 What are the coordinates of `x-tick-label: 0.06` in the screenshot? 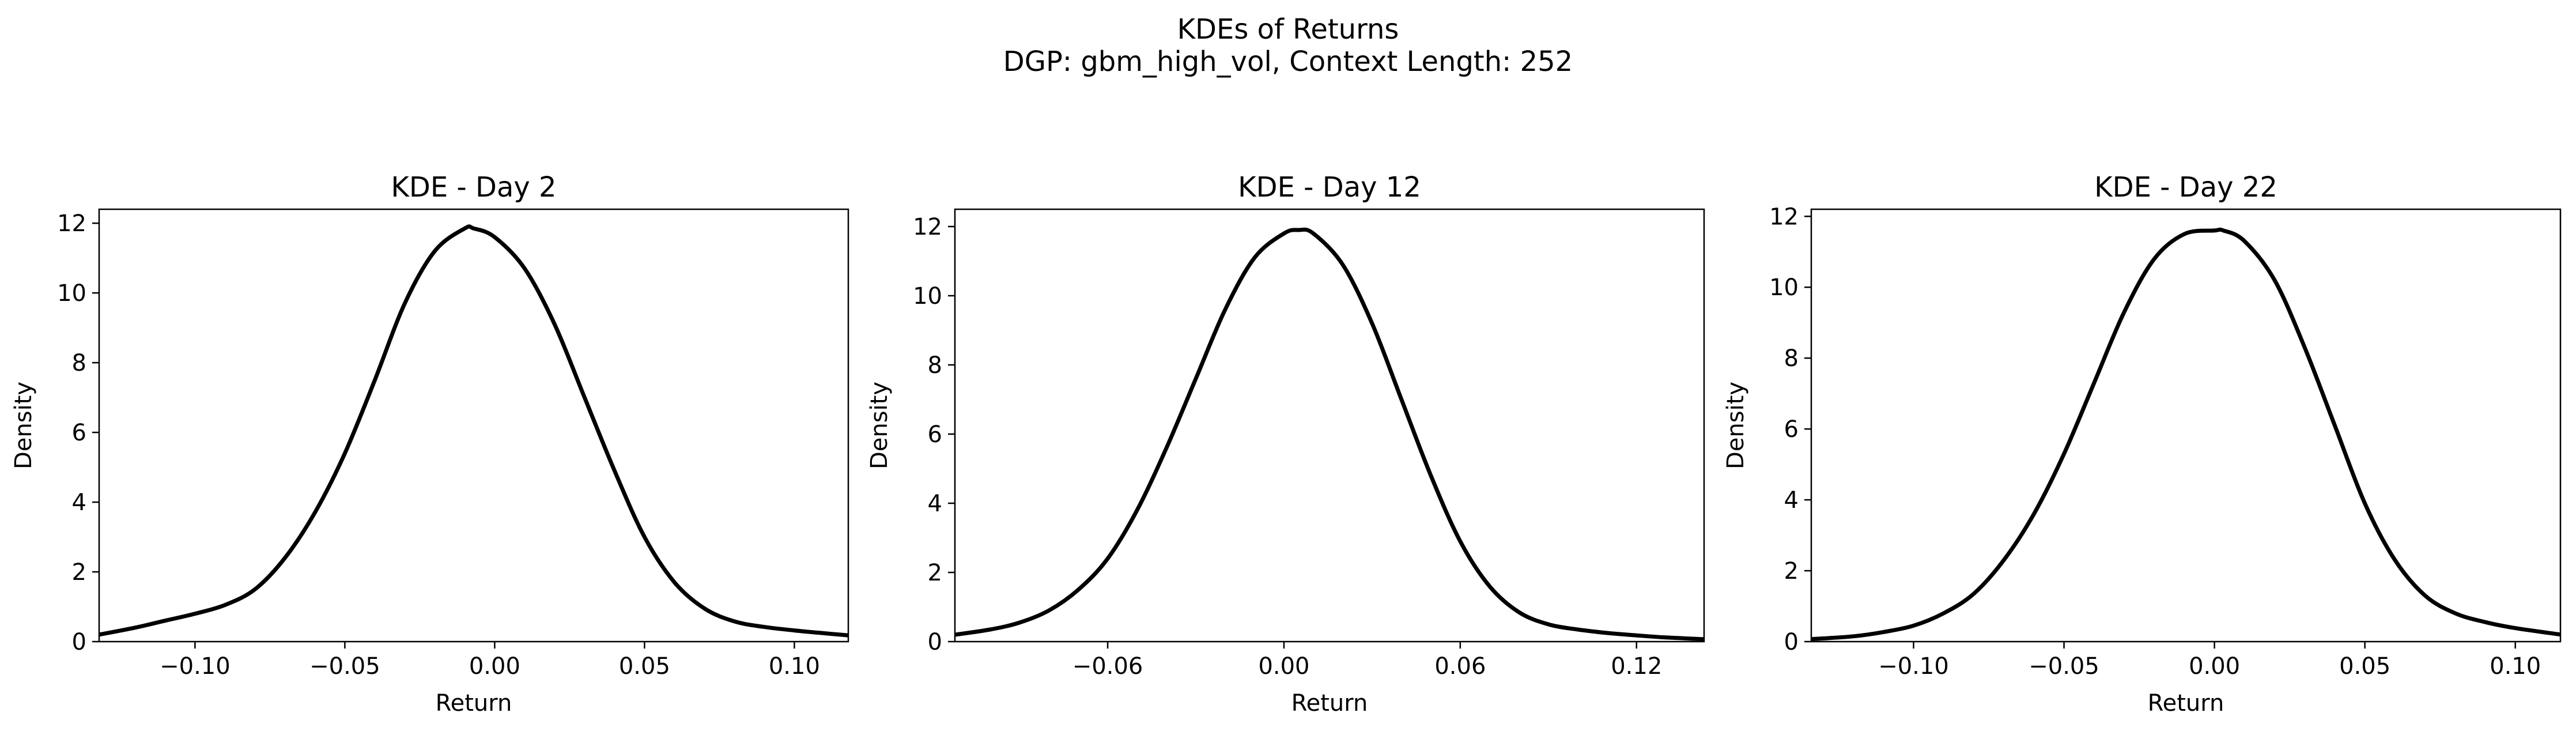 It's located at (1460, 666).